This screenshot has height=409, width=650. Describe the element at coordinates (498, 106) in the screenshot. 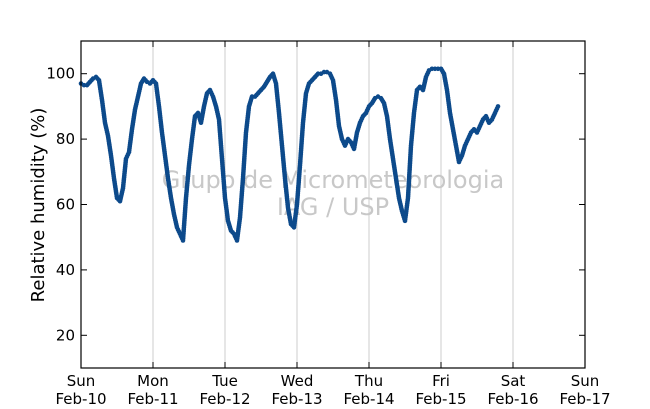

I see `data-point` at that location.